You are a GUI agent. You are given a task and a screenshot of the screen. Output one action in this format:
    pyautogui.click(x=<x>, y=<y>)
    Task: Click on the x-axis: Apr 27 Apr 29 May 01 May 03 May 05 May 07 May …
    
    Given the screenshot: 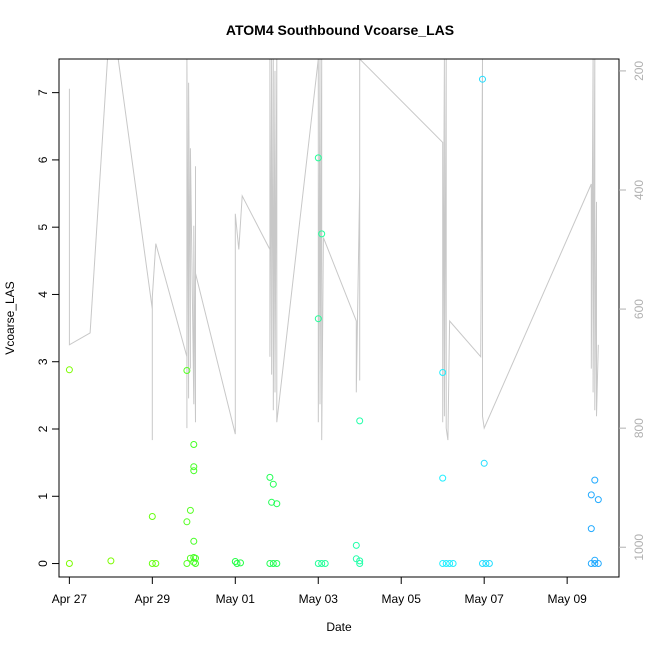 What is the action you would take?
    pyautogui.click(x=319, y=591)
    